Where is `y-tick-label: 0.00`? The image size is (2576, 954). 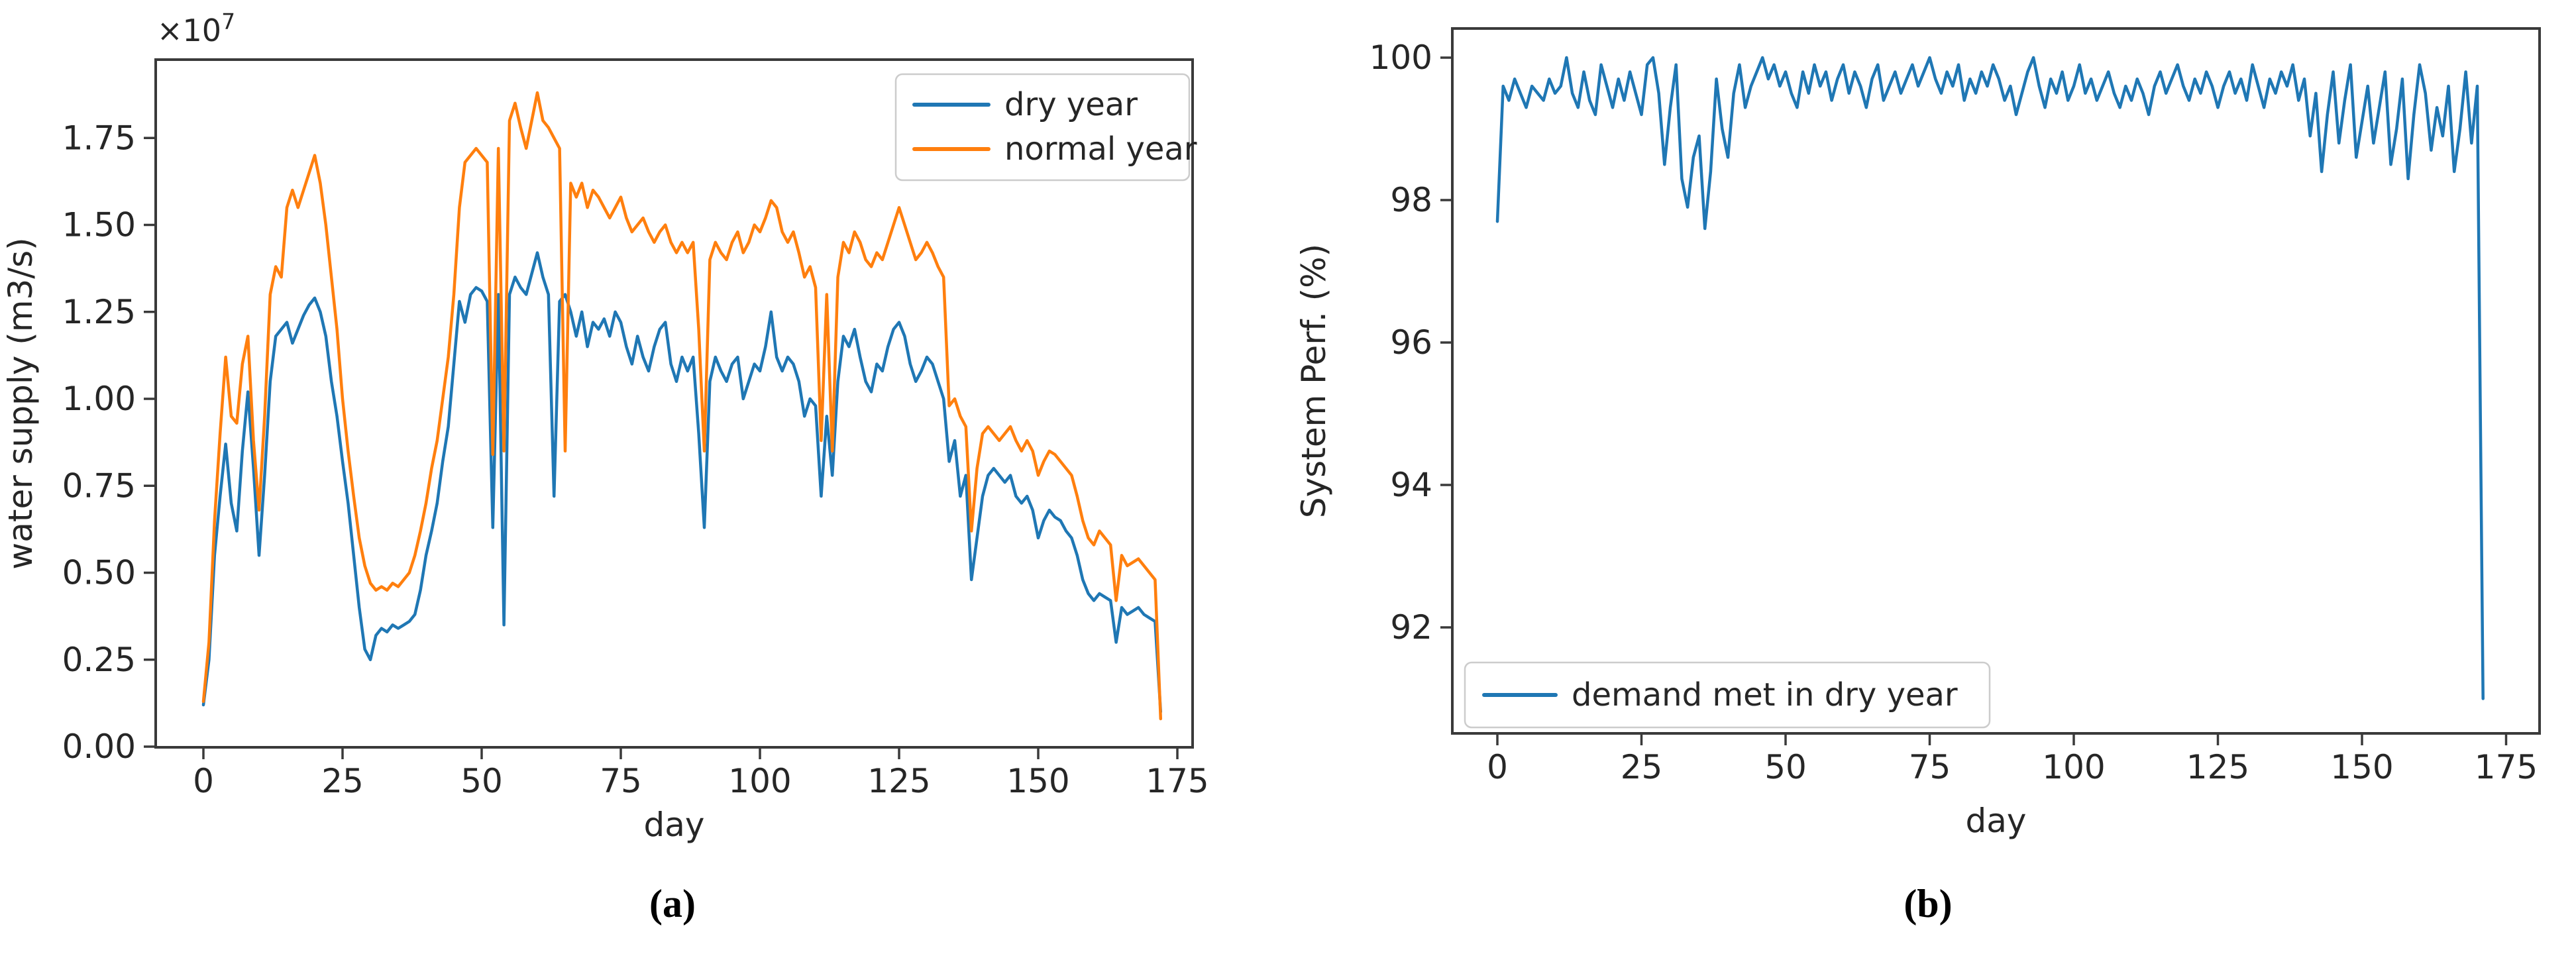 y-tick-label: 0.00 is located at coordinates (99, 746).